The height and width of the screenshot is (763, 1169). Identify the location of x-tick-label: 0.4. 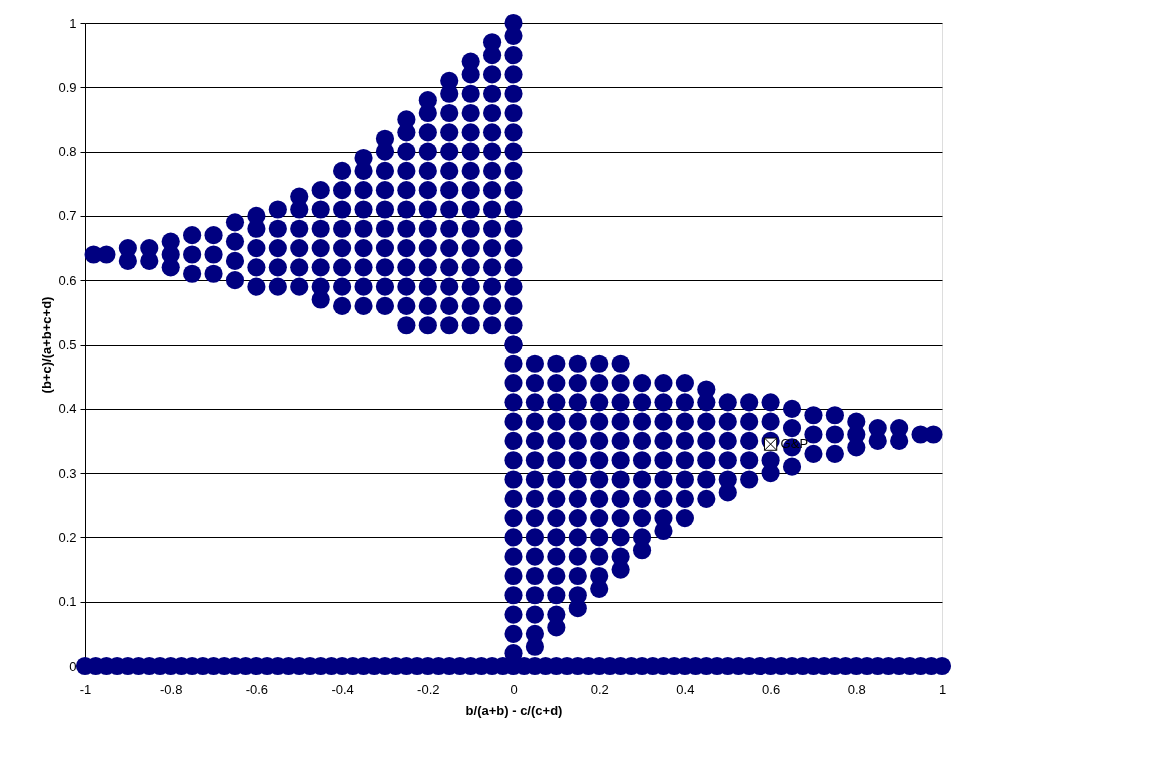
(685, 689).